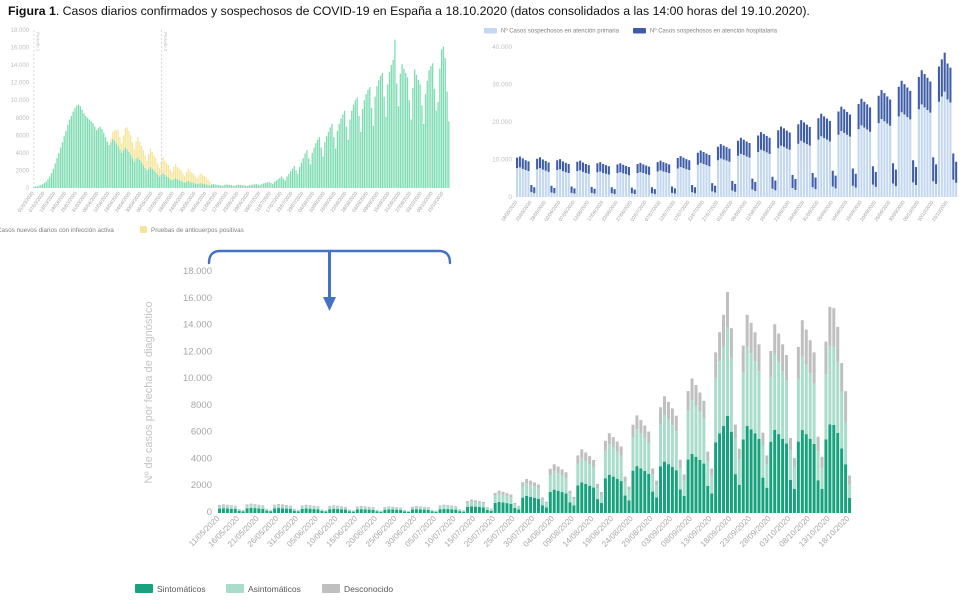  I want to click on legend-label: Pruebas de anticuerpos positivas, so click(197, 230).